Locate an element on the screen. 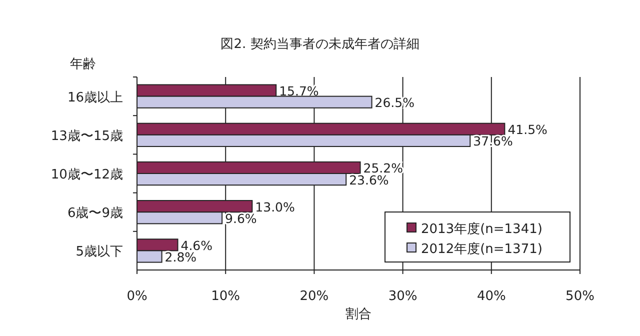  x-tick-label: 40% is located at coordinates (491, 296).